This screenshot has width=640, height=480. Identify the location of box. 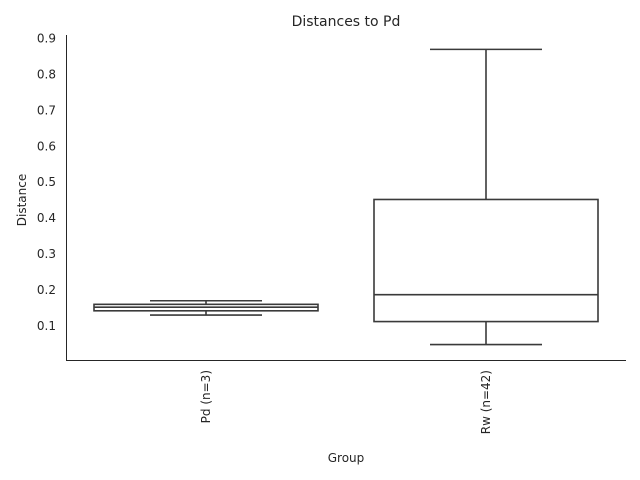
(486, 260).